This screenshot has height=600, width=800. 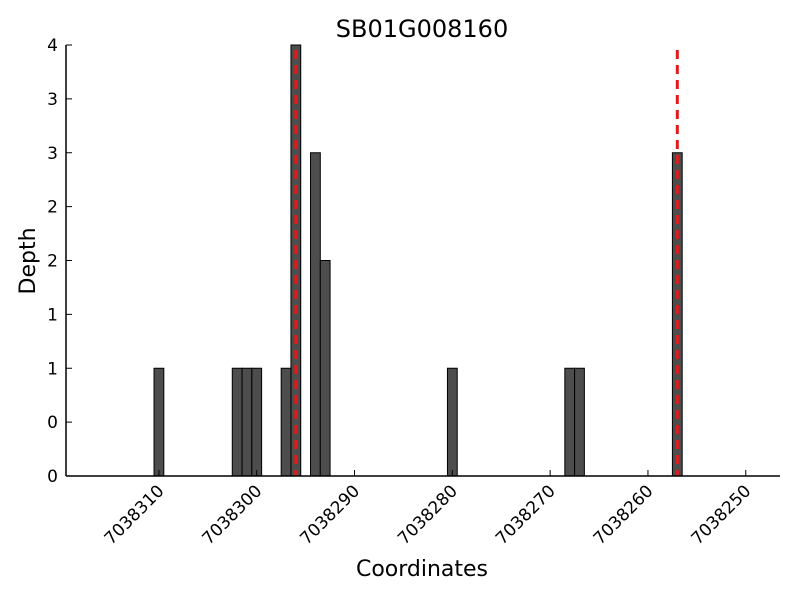 I want to click on x-tick-label: 7038270, so click(x=526, y=515).